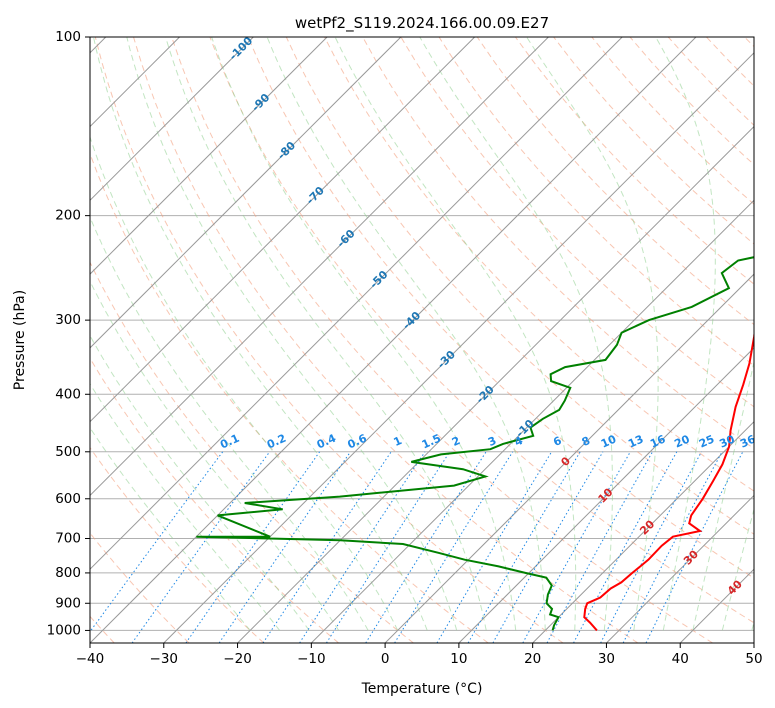  Describe the element at coordinates (68, 394) in the screenshot. I see `y-tick-label: 400` at that location.